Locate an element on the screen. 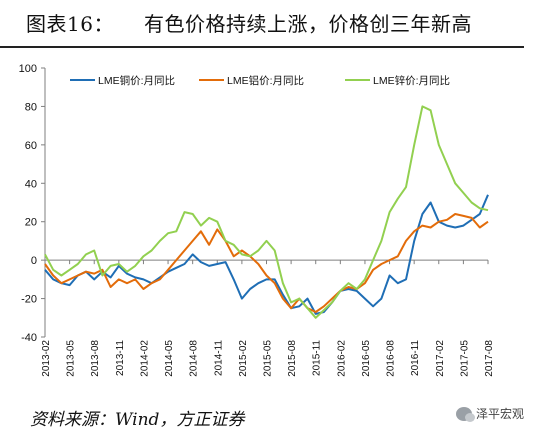  watermark: 泽平宏观 is located at coordinates (489, 413).